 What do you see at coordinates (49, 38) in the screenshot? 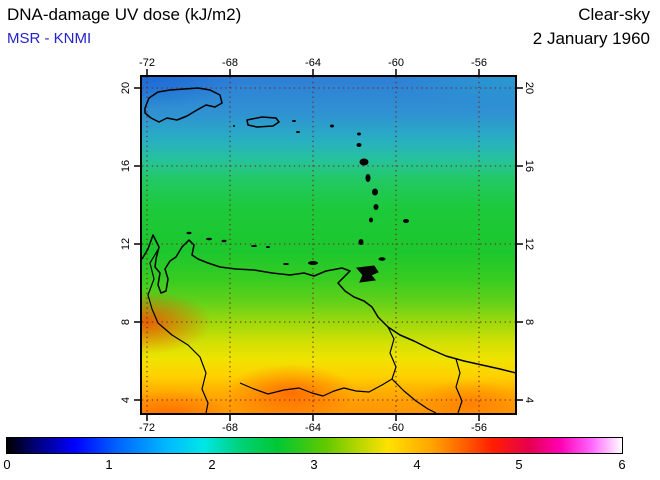
I see `source-label: MSR - KNMI` at bounding box center [49, 38].